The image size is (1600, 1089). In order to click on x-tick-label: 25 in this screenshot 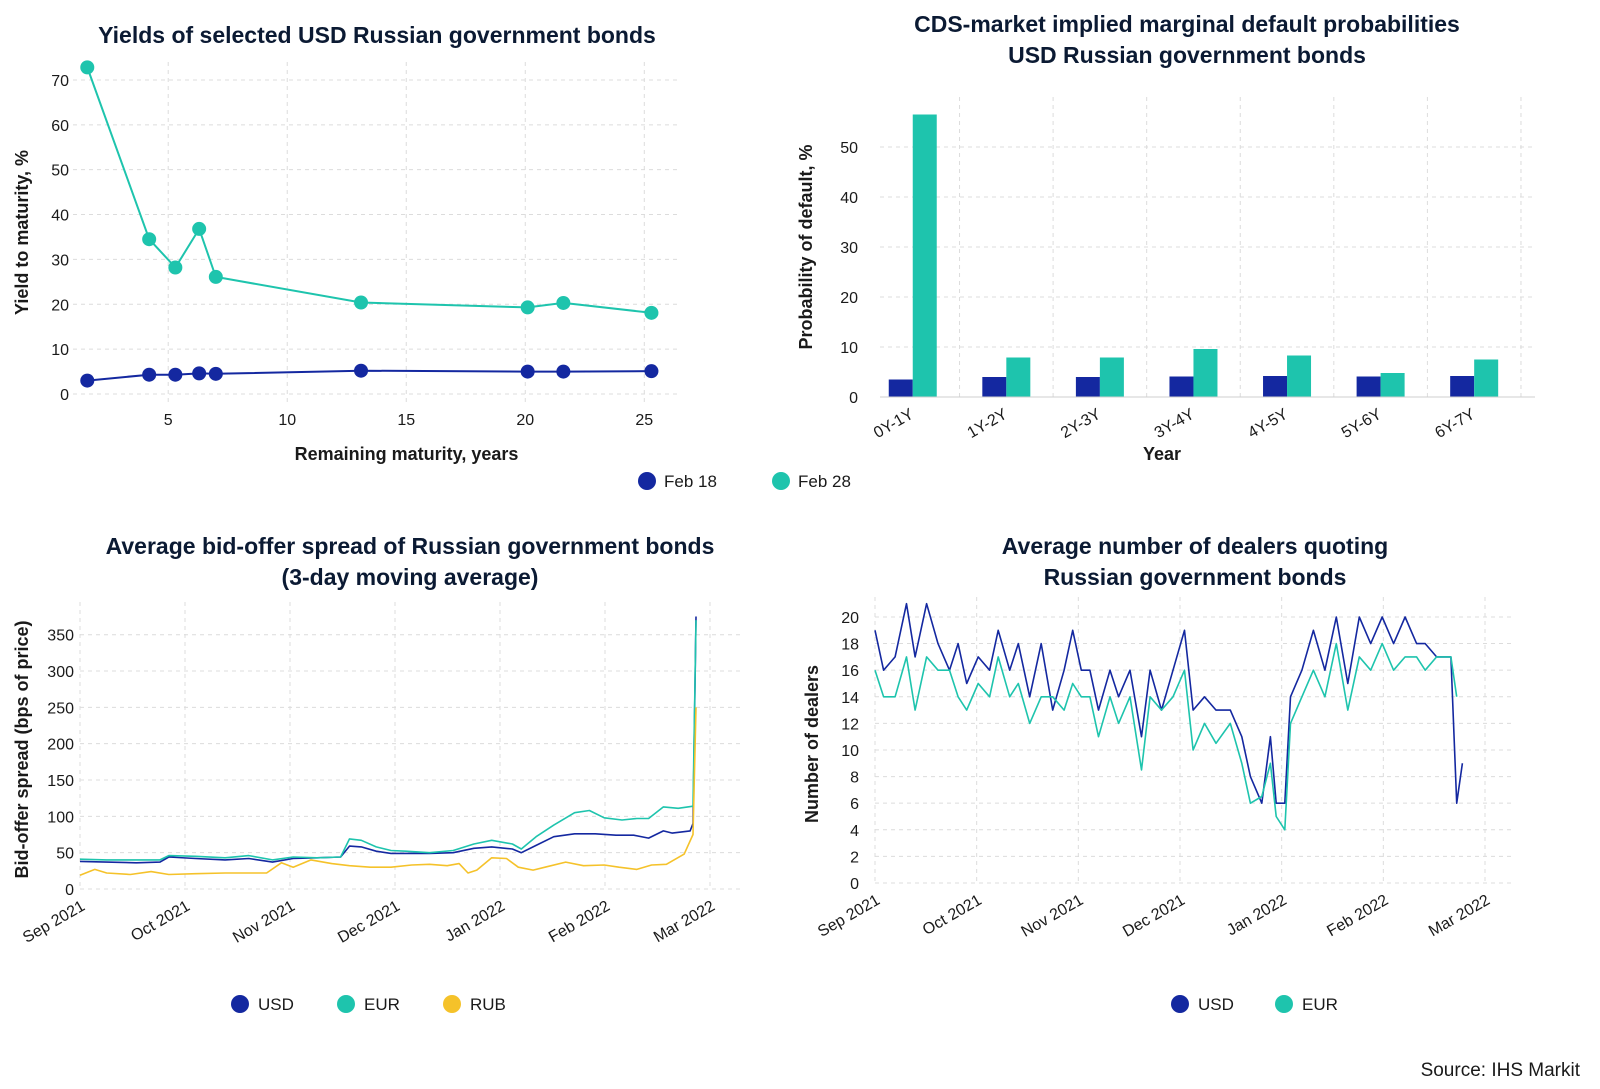, I will do `click(644, 420)`.